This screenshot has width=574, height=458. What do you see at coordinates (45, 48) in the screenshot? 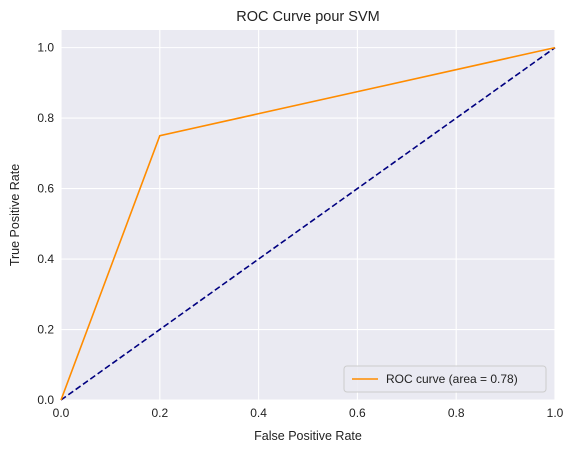
I see `y-tick-label: 1.0` at bounding box center [45, 48].